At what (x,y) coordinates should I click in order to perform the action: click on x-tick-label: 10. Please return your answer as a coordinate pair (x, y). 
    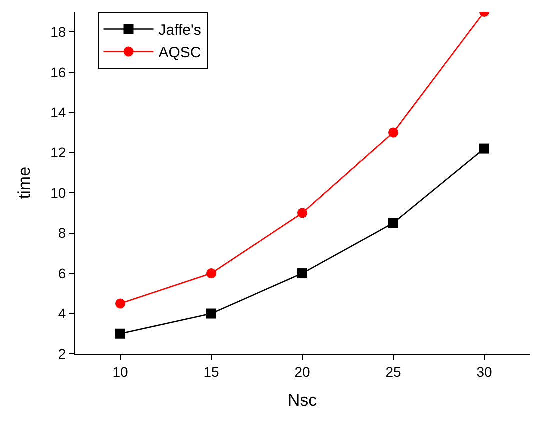
    Looking at the image, I should click on (120, 372).